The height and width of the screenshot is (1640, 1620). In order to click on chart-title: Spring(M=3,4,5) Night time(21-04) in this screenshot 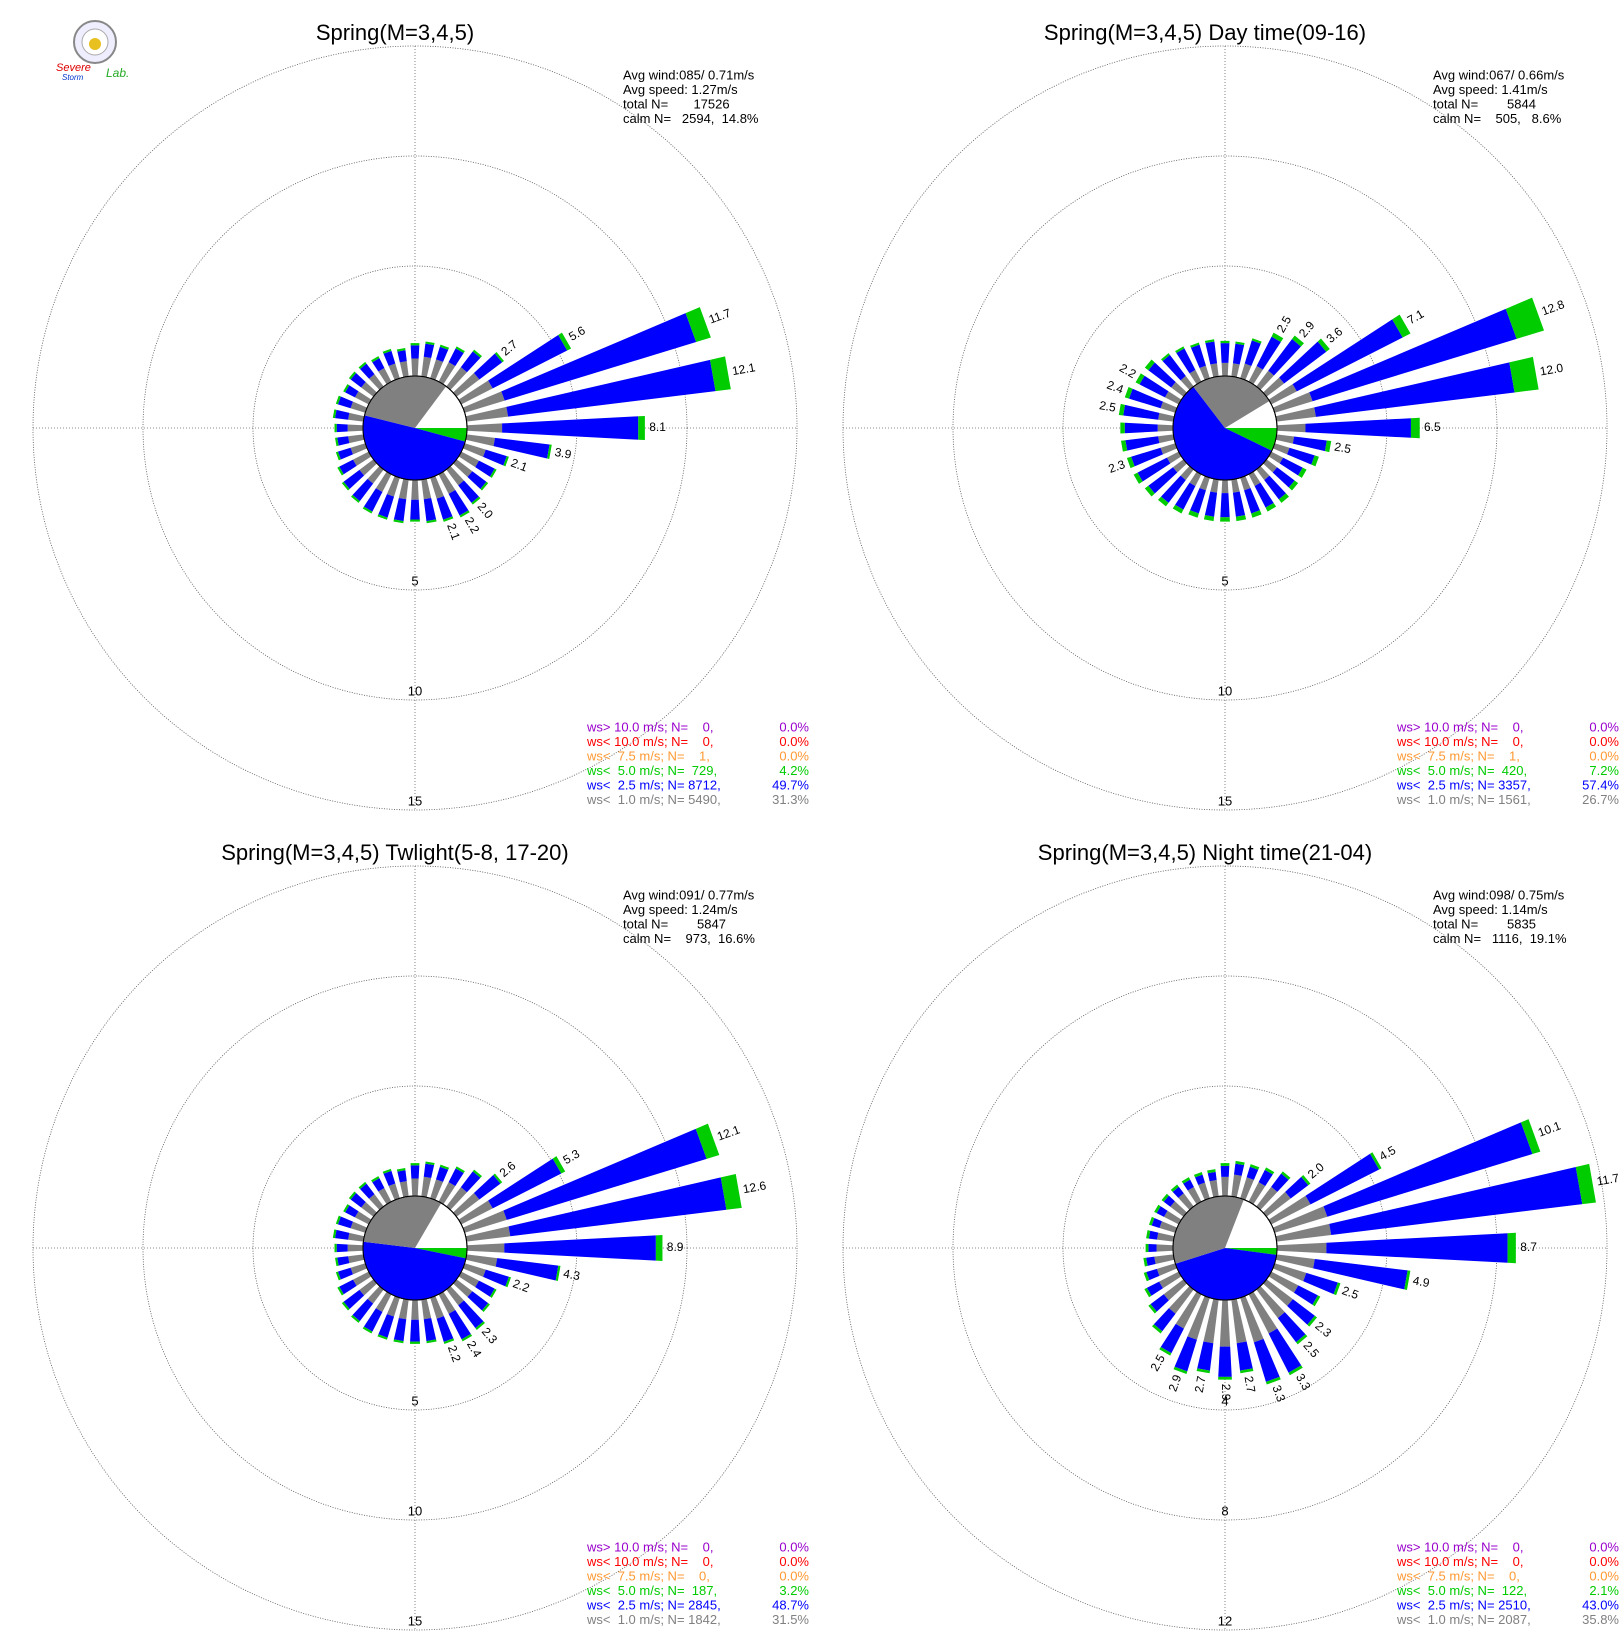, I will do `click(1205, 852)`.